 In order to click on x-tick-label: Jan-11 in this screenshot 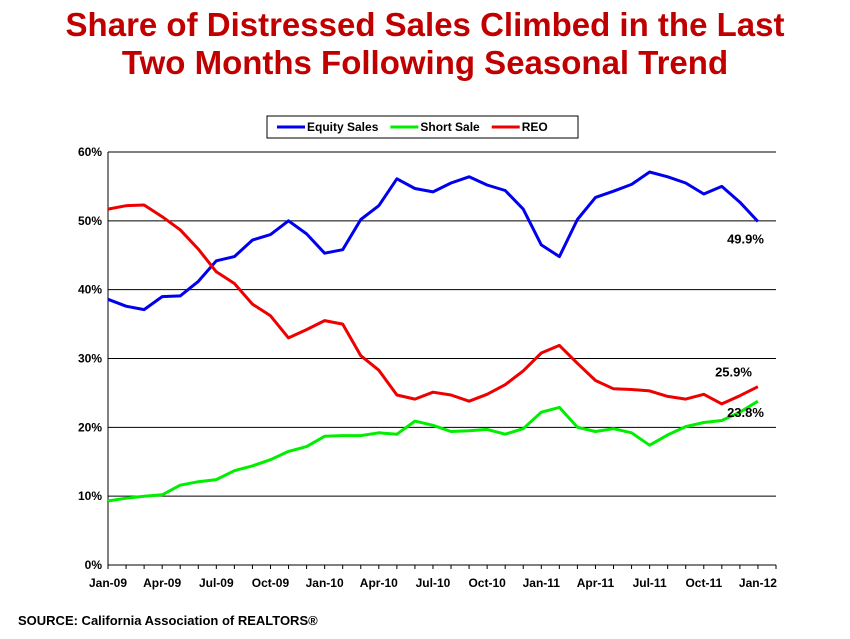, I will do `click(542, 583)`.